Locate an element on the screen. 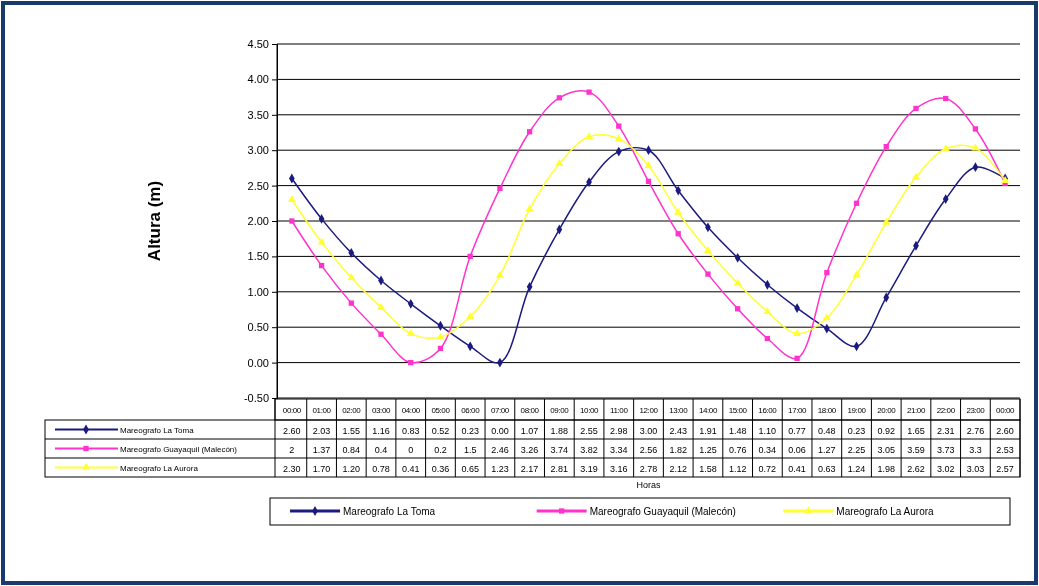  data-label: 0.06 is located at coordinates (797, 449).